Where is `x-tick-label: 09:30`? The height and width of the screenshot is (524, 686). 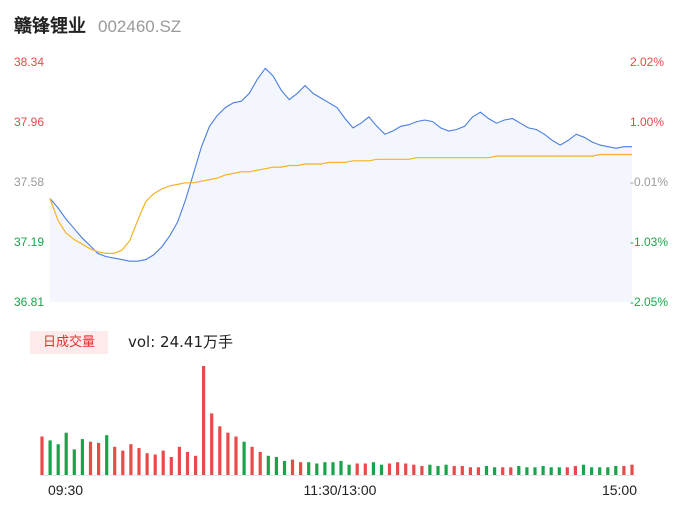 x-tick-label: 09:30 is located at coordinates (65, 490).